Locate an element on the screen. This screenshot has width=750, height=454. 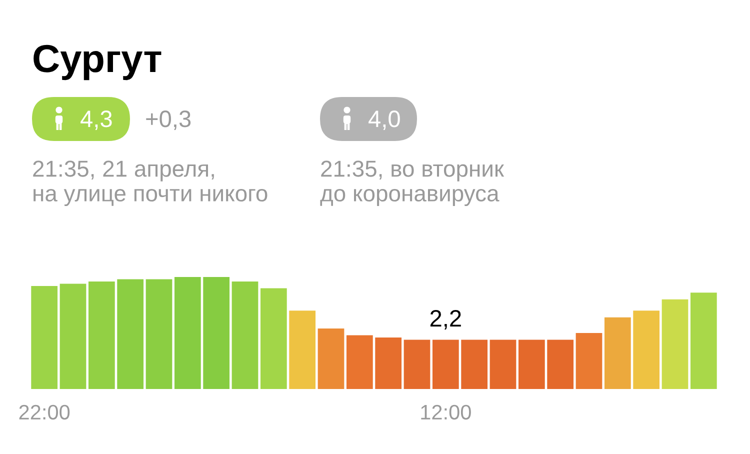
text: 4,0 is located at coordinates (384, 120).